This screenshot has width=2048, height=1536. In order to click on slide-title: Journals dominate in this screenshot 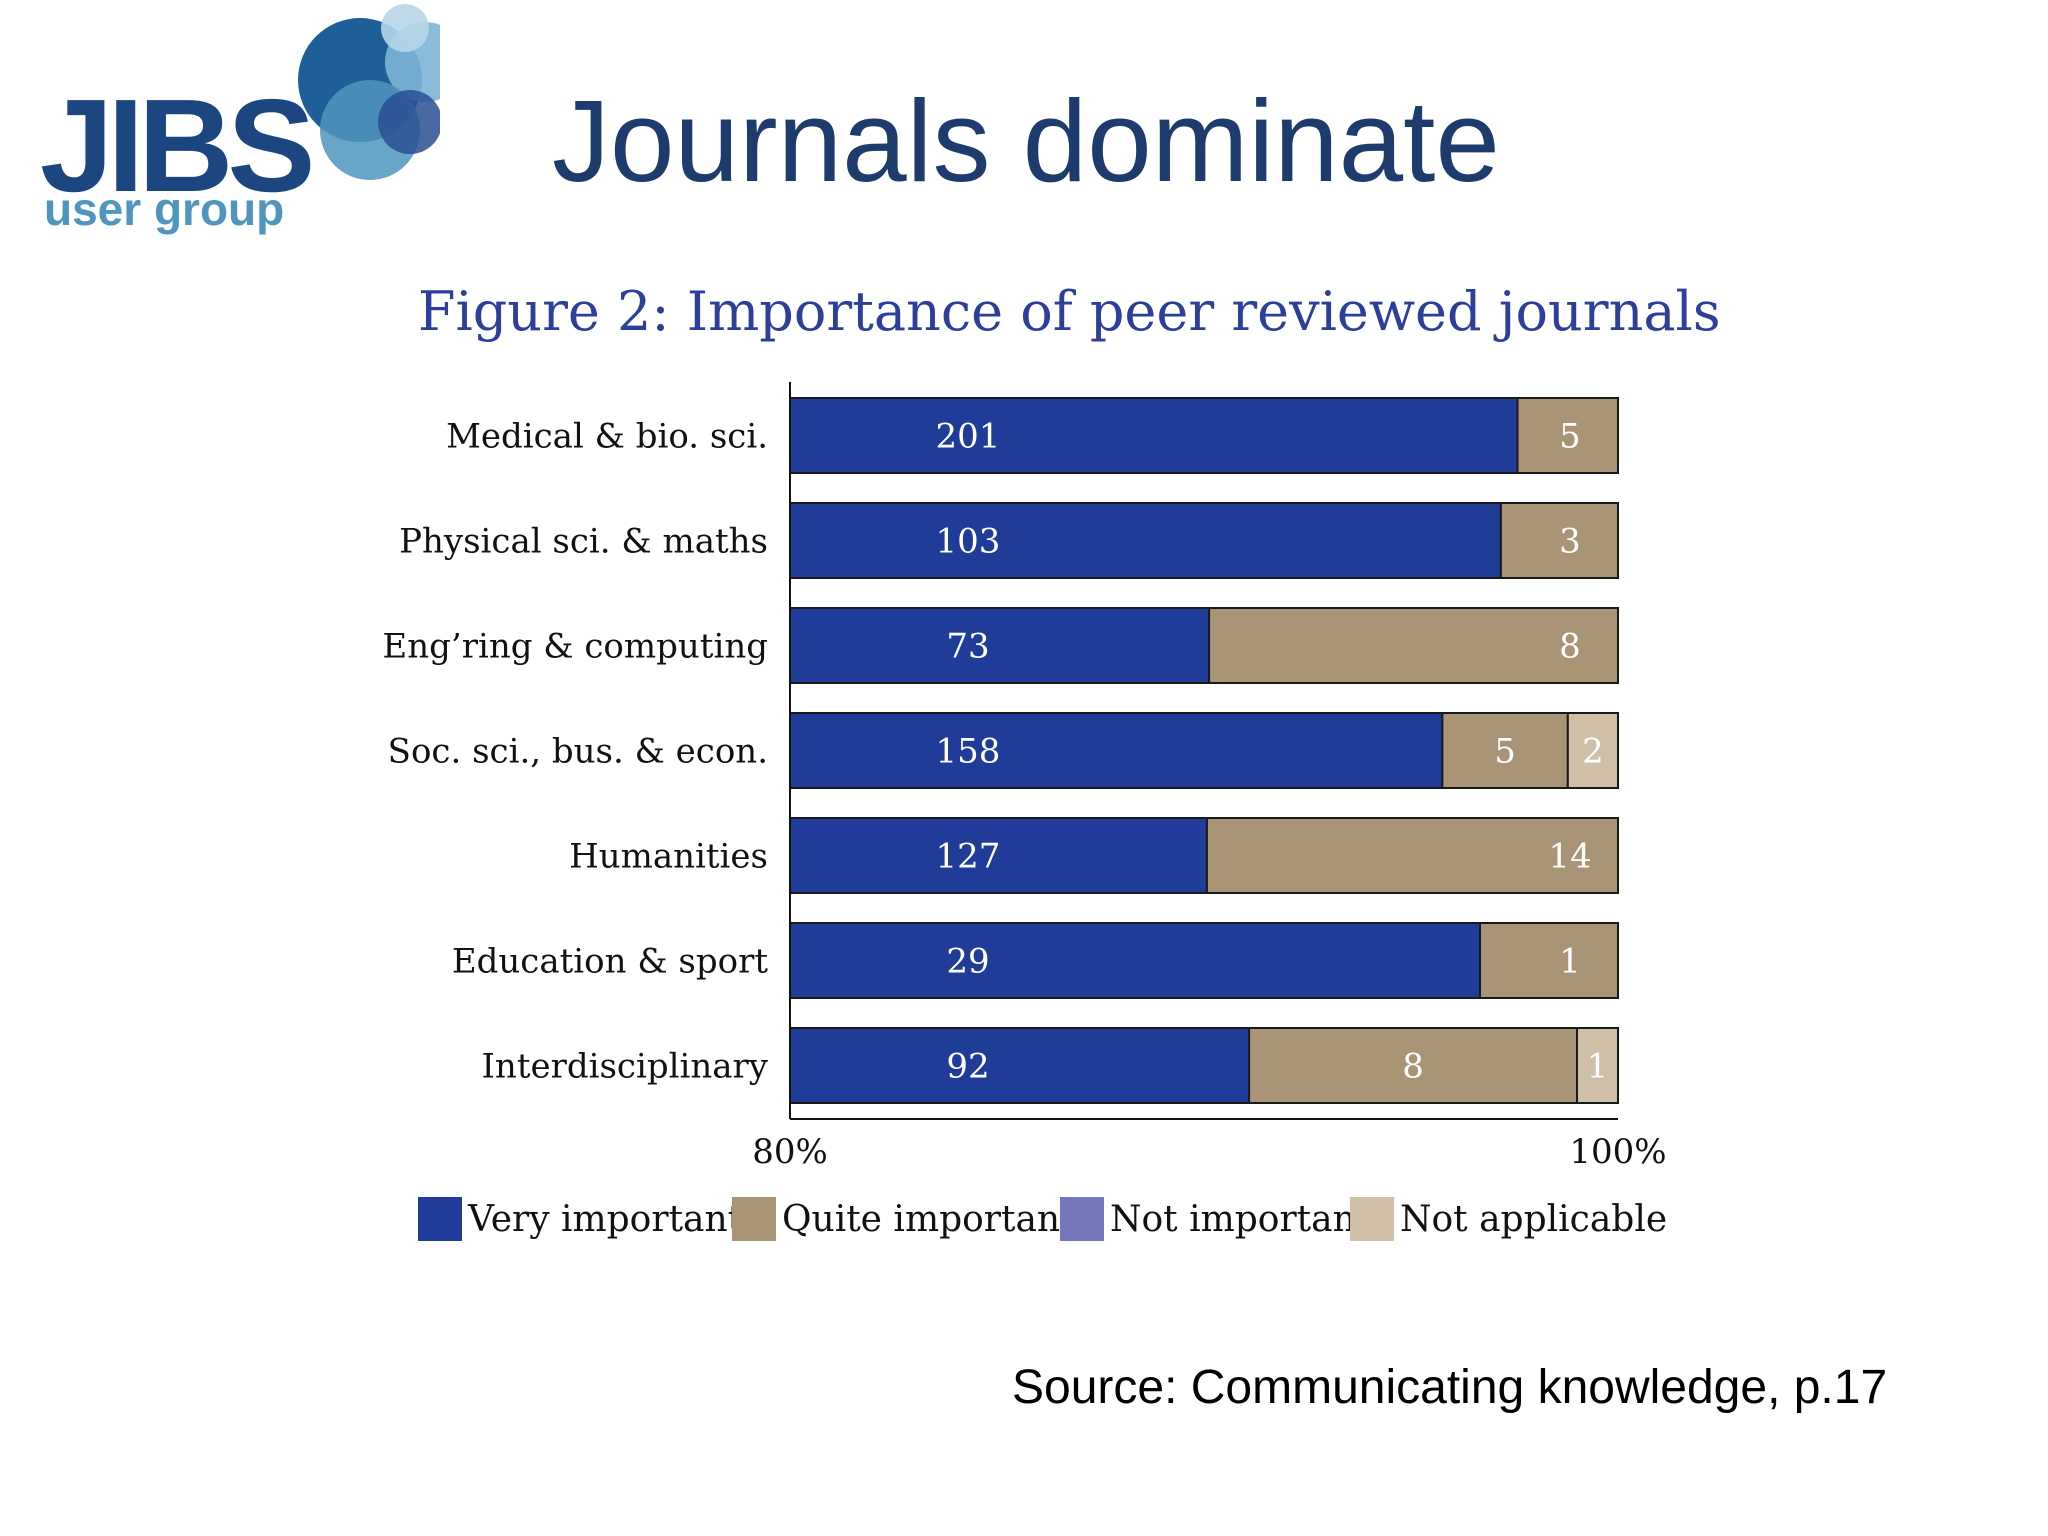, I will do `click(1026, 141)`.